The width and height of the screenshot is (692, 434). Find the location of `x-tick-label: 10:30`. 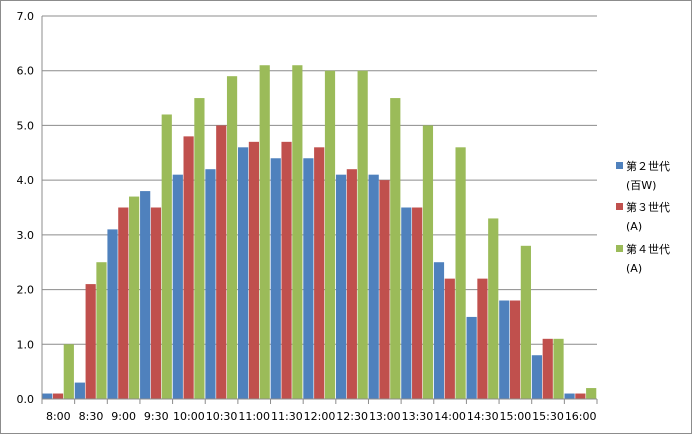

x-tick-label: 10:30 is located at coordinates (222, 416).